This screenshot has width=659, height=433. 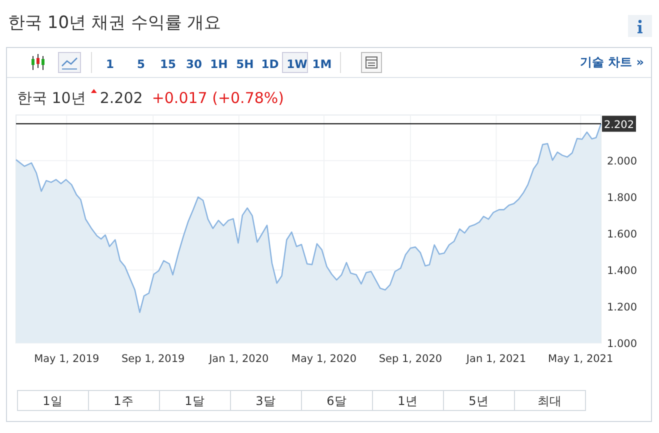 I want to click on x-tick-label: May 1, 2021, so click(x=581, y=359).